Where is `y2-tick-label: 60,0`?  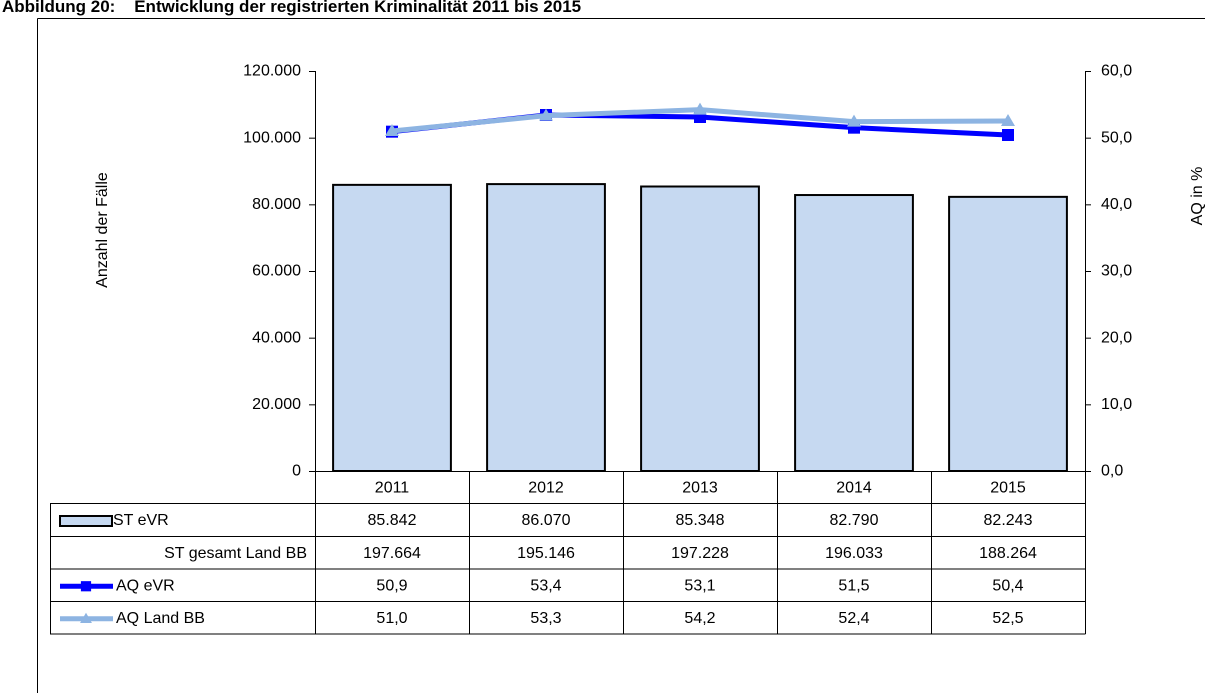 y2-tick-label: 60,0 is located at coordinates (1116, 71).